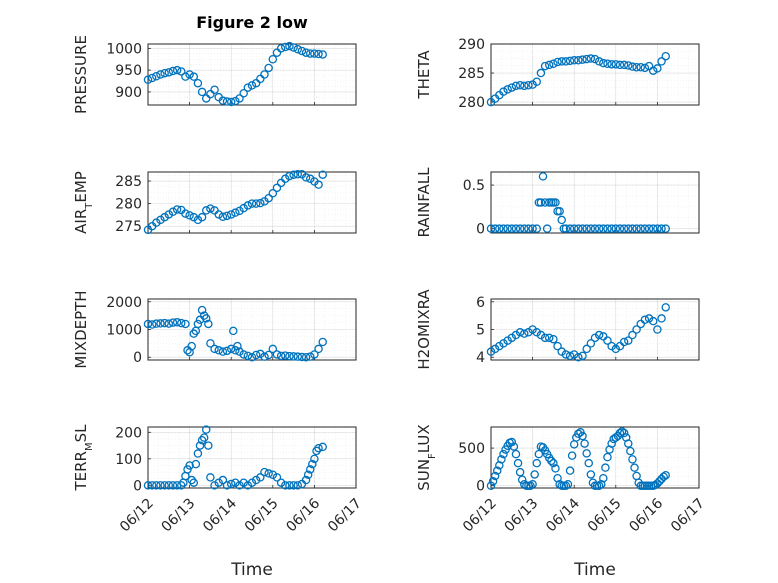 The height and width of the screenshot is (583, 778). Describe the element at coordinates (81, 329) in the screenshot. I see `y-axis-label: MIXDEPTH` at that location.